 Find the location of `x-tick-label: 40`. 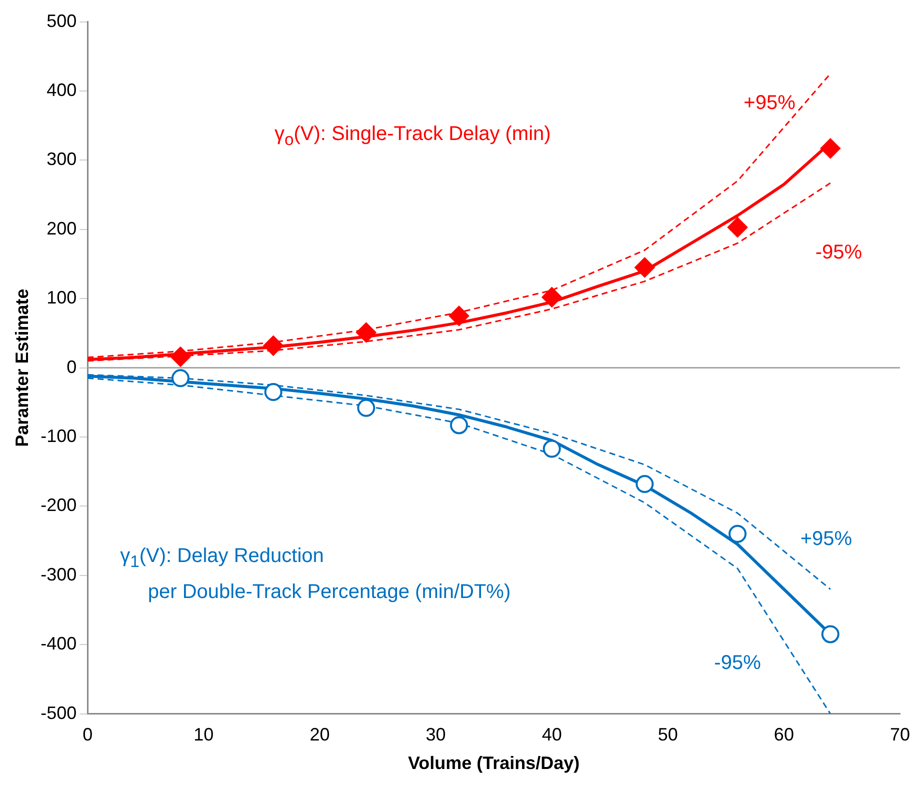

x-tick-label: 40 is located at coordinates (552, 734).